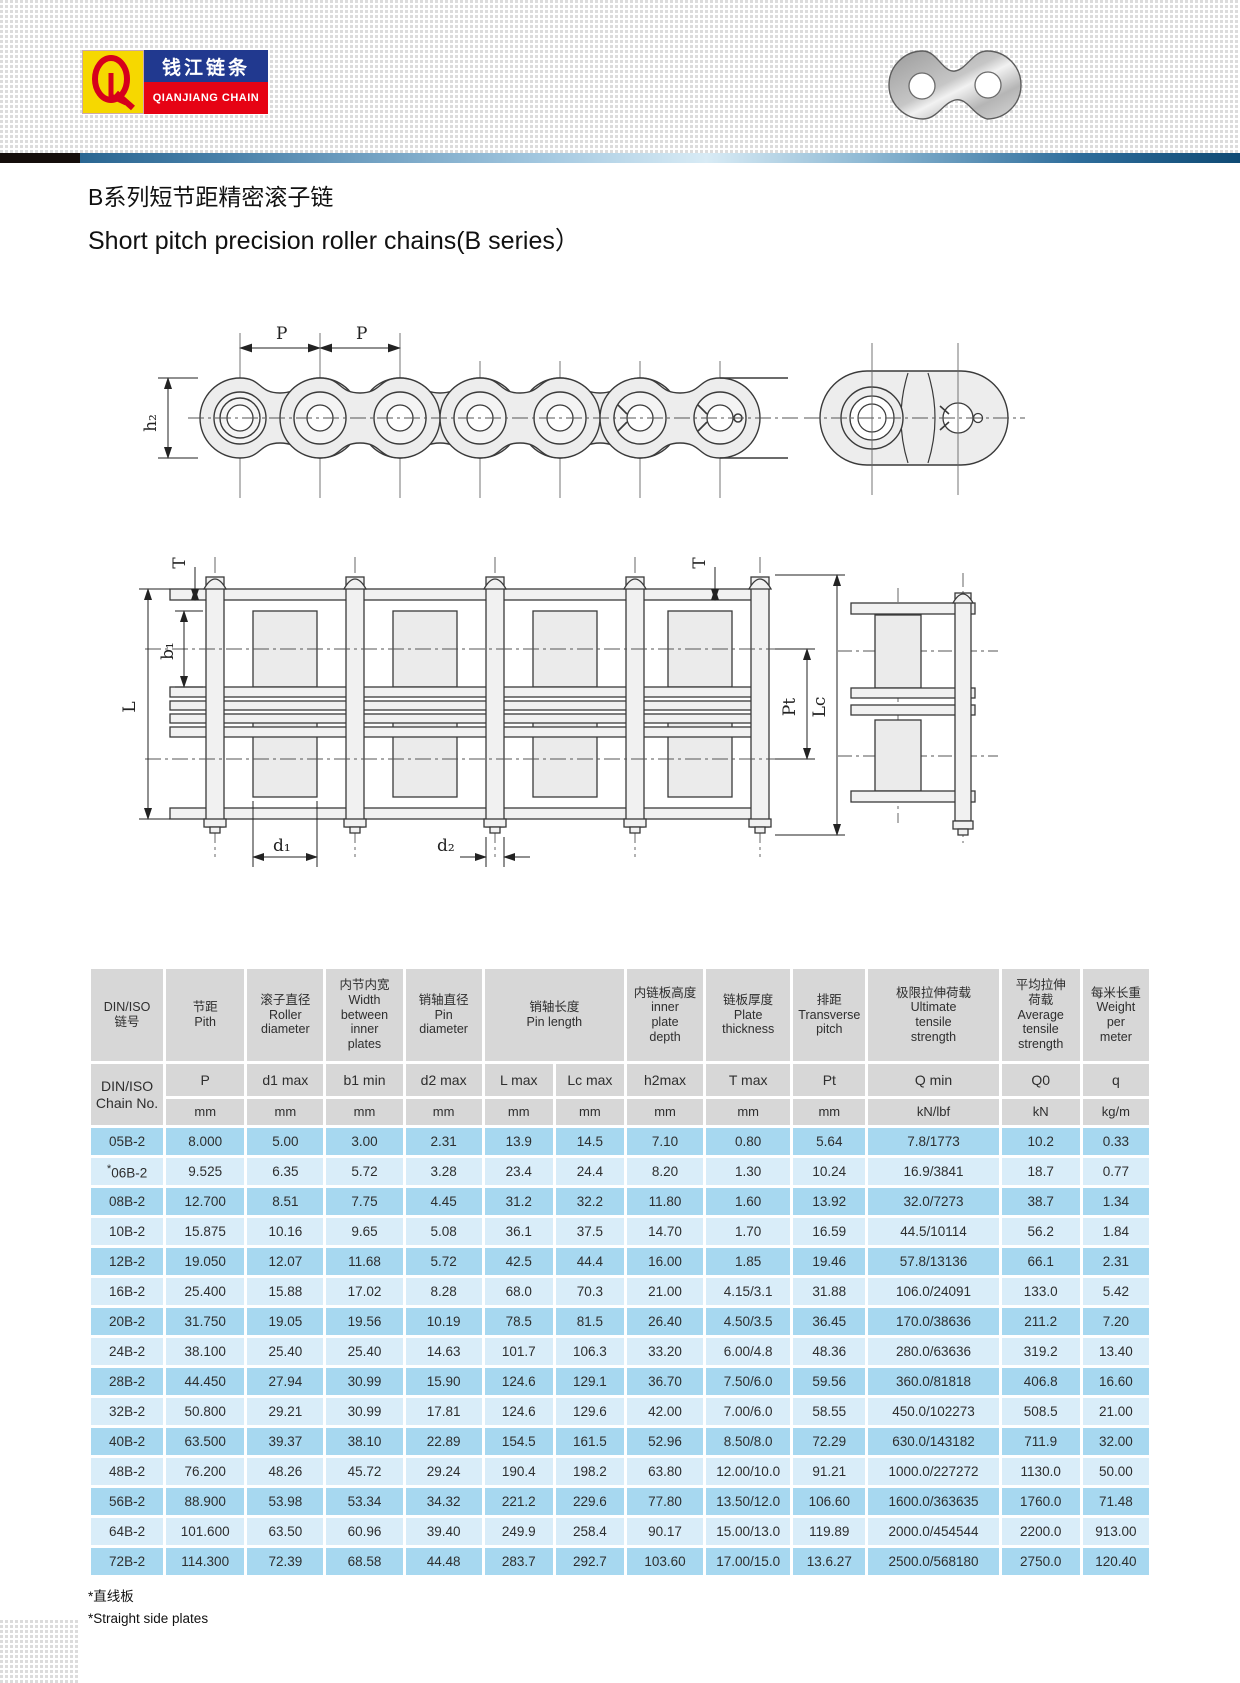  What do you see at coordinates (518, 1171) in the screenshot?
I see `table-cell: 23.4` at bounding box center [518, 1171].